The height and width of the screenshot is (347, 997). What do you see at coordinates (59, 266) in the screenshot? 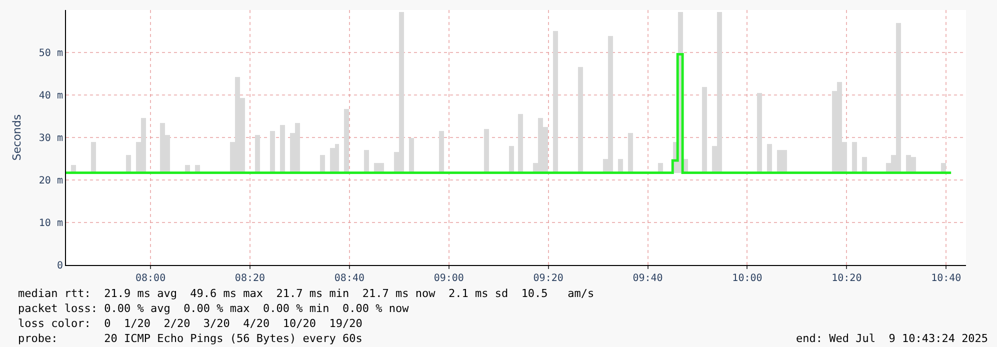
I see `y-tick-label: 0` at bounding box center [59, 266].